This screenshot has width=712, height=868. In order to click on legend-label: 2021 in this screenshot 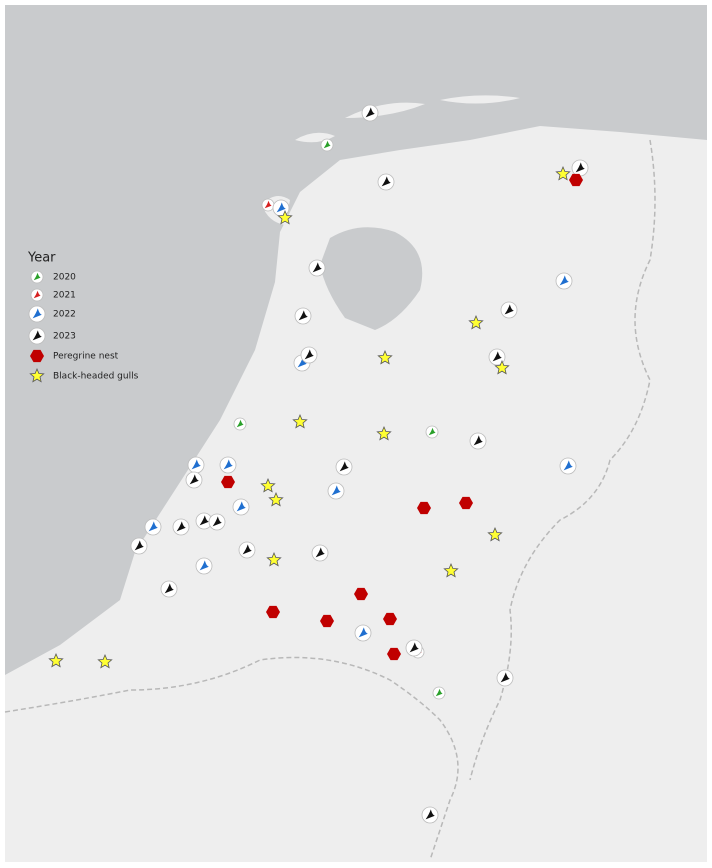, I will do `click(64, 296)`.